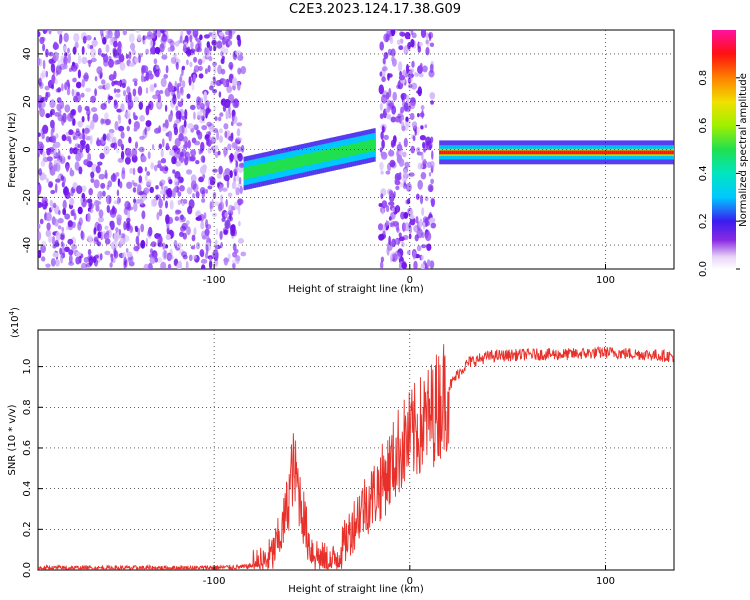 The height and width of the screenshot is (600, 750). Describe the element at coordinates (703, 173) in the screenshot. I see `colorbar-tick-label: 0.4` at that location.